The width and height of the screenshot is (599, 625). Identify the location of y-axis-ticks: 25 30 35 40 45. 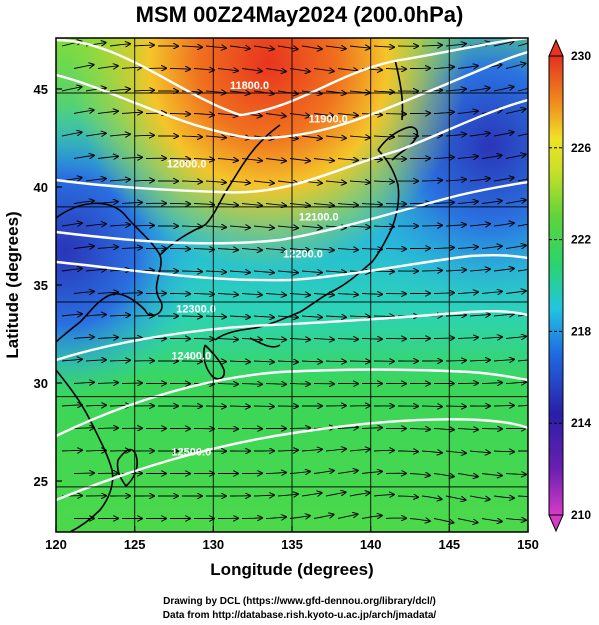
(48, 285).